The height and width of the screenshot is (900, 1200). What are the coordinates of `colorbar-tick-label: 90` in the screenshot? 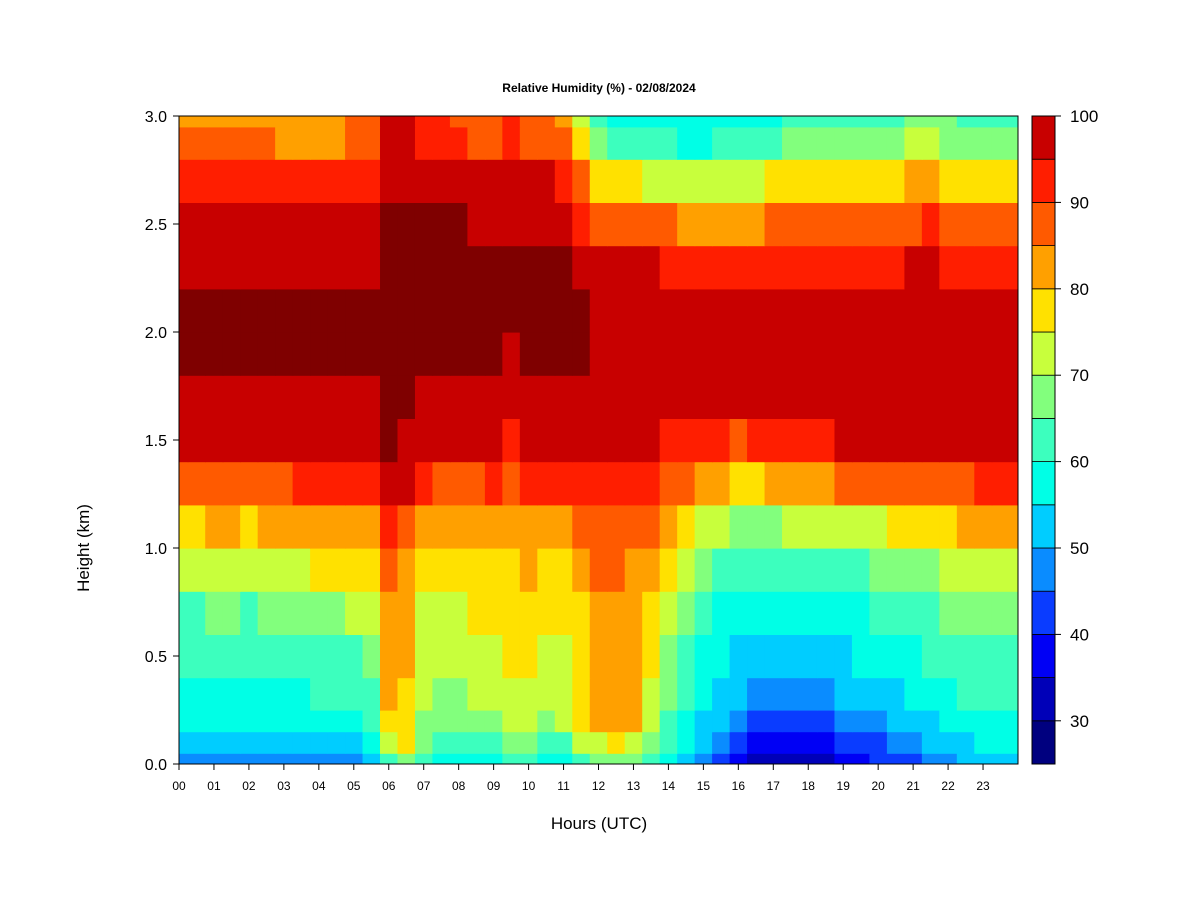 It's located at (1079, 202).